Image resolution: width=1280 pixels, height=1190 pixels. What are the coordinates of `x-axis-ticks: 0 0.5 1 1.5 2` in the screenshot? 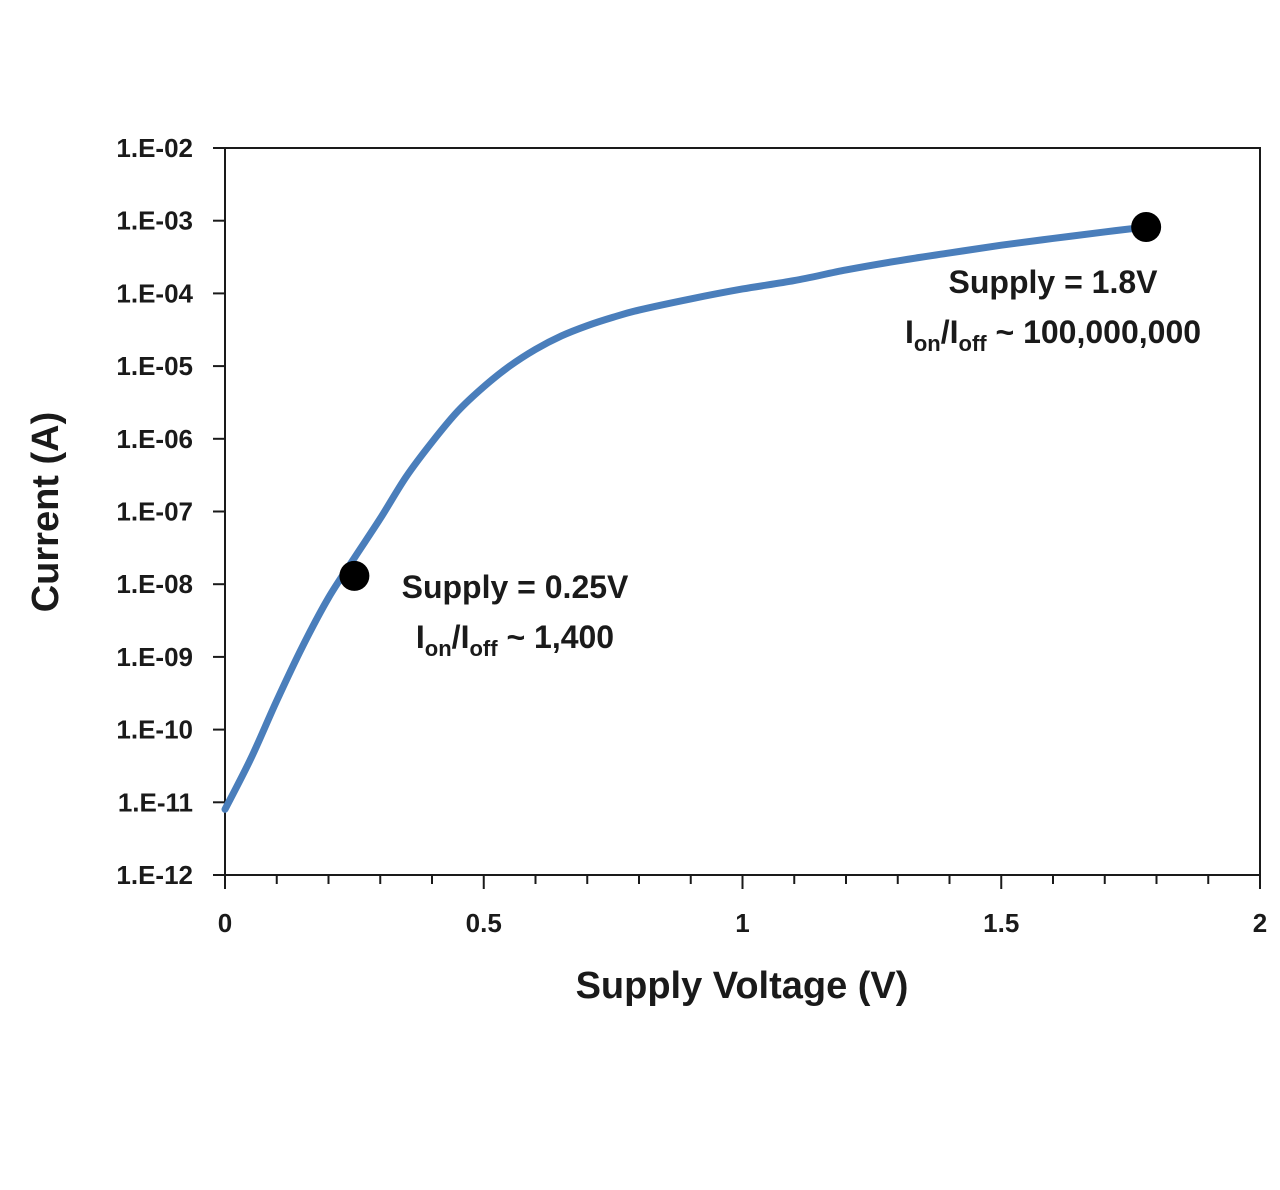 It's located at (742, 906).